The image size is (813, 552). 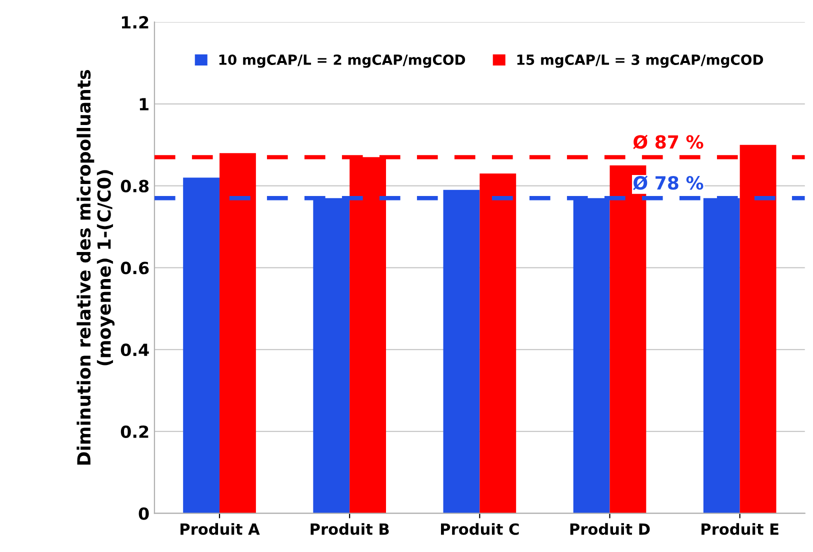 I want to click on legend-label: 10 mgCAP/L = 2 mgCAP/mgCOD, so click(x=342, y=61).